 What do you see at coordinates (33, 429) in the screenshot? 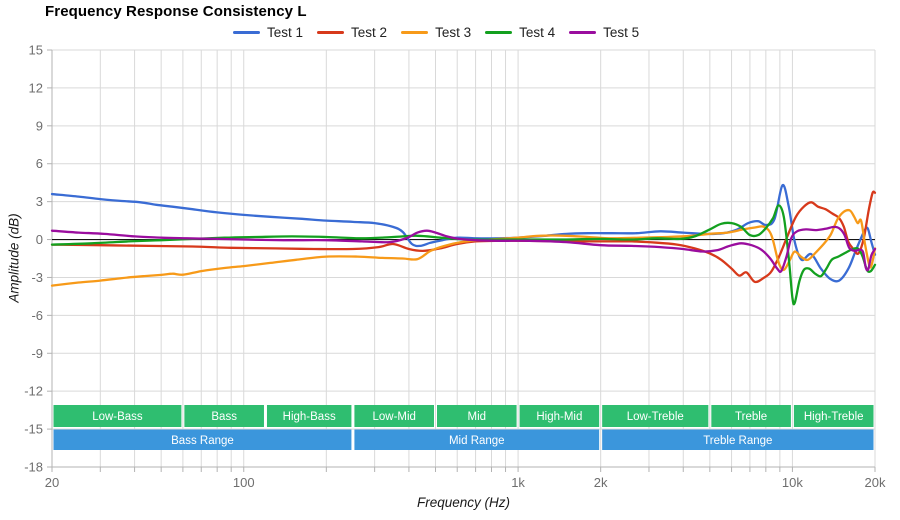
I see `y-tick-label--15: -15` at bounding box center [33, 429].